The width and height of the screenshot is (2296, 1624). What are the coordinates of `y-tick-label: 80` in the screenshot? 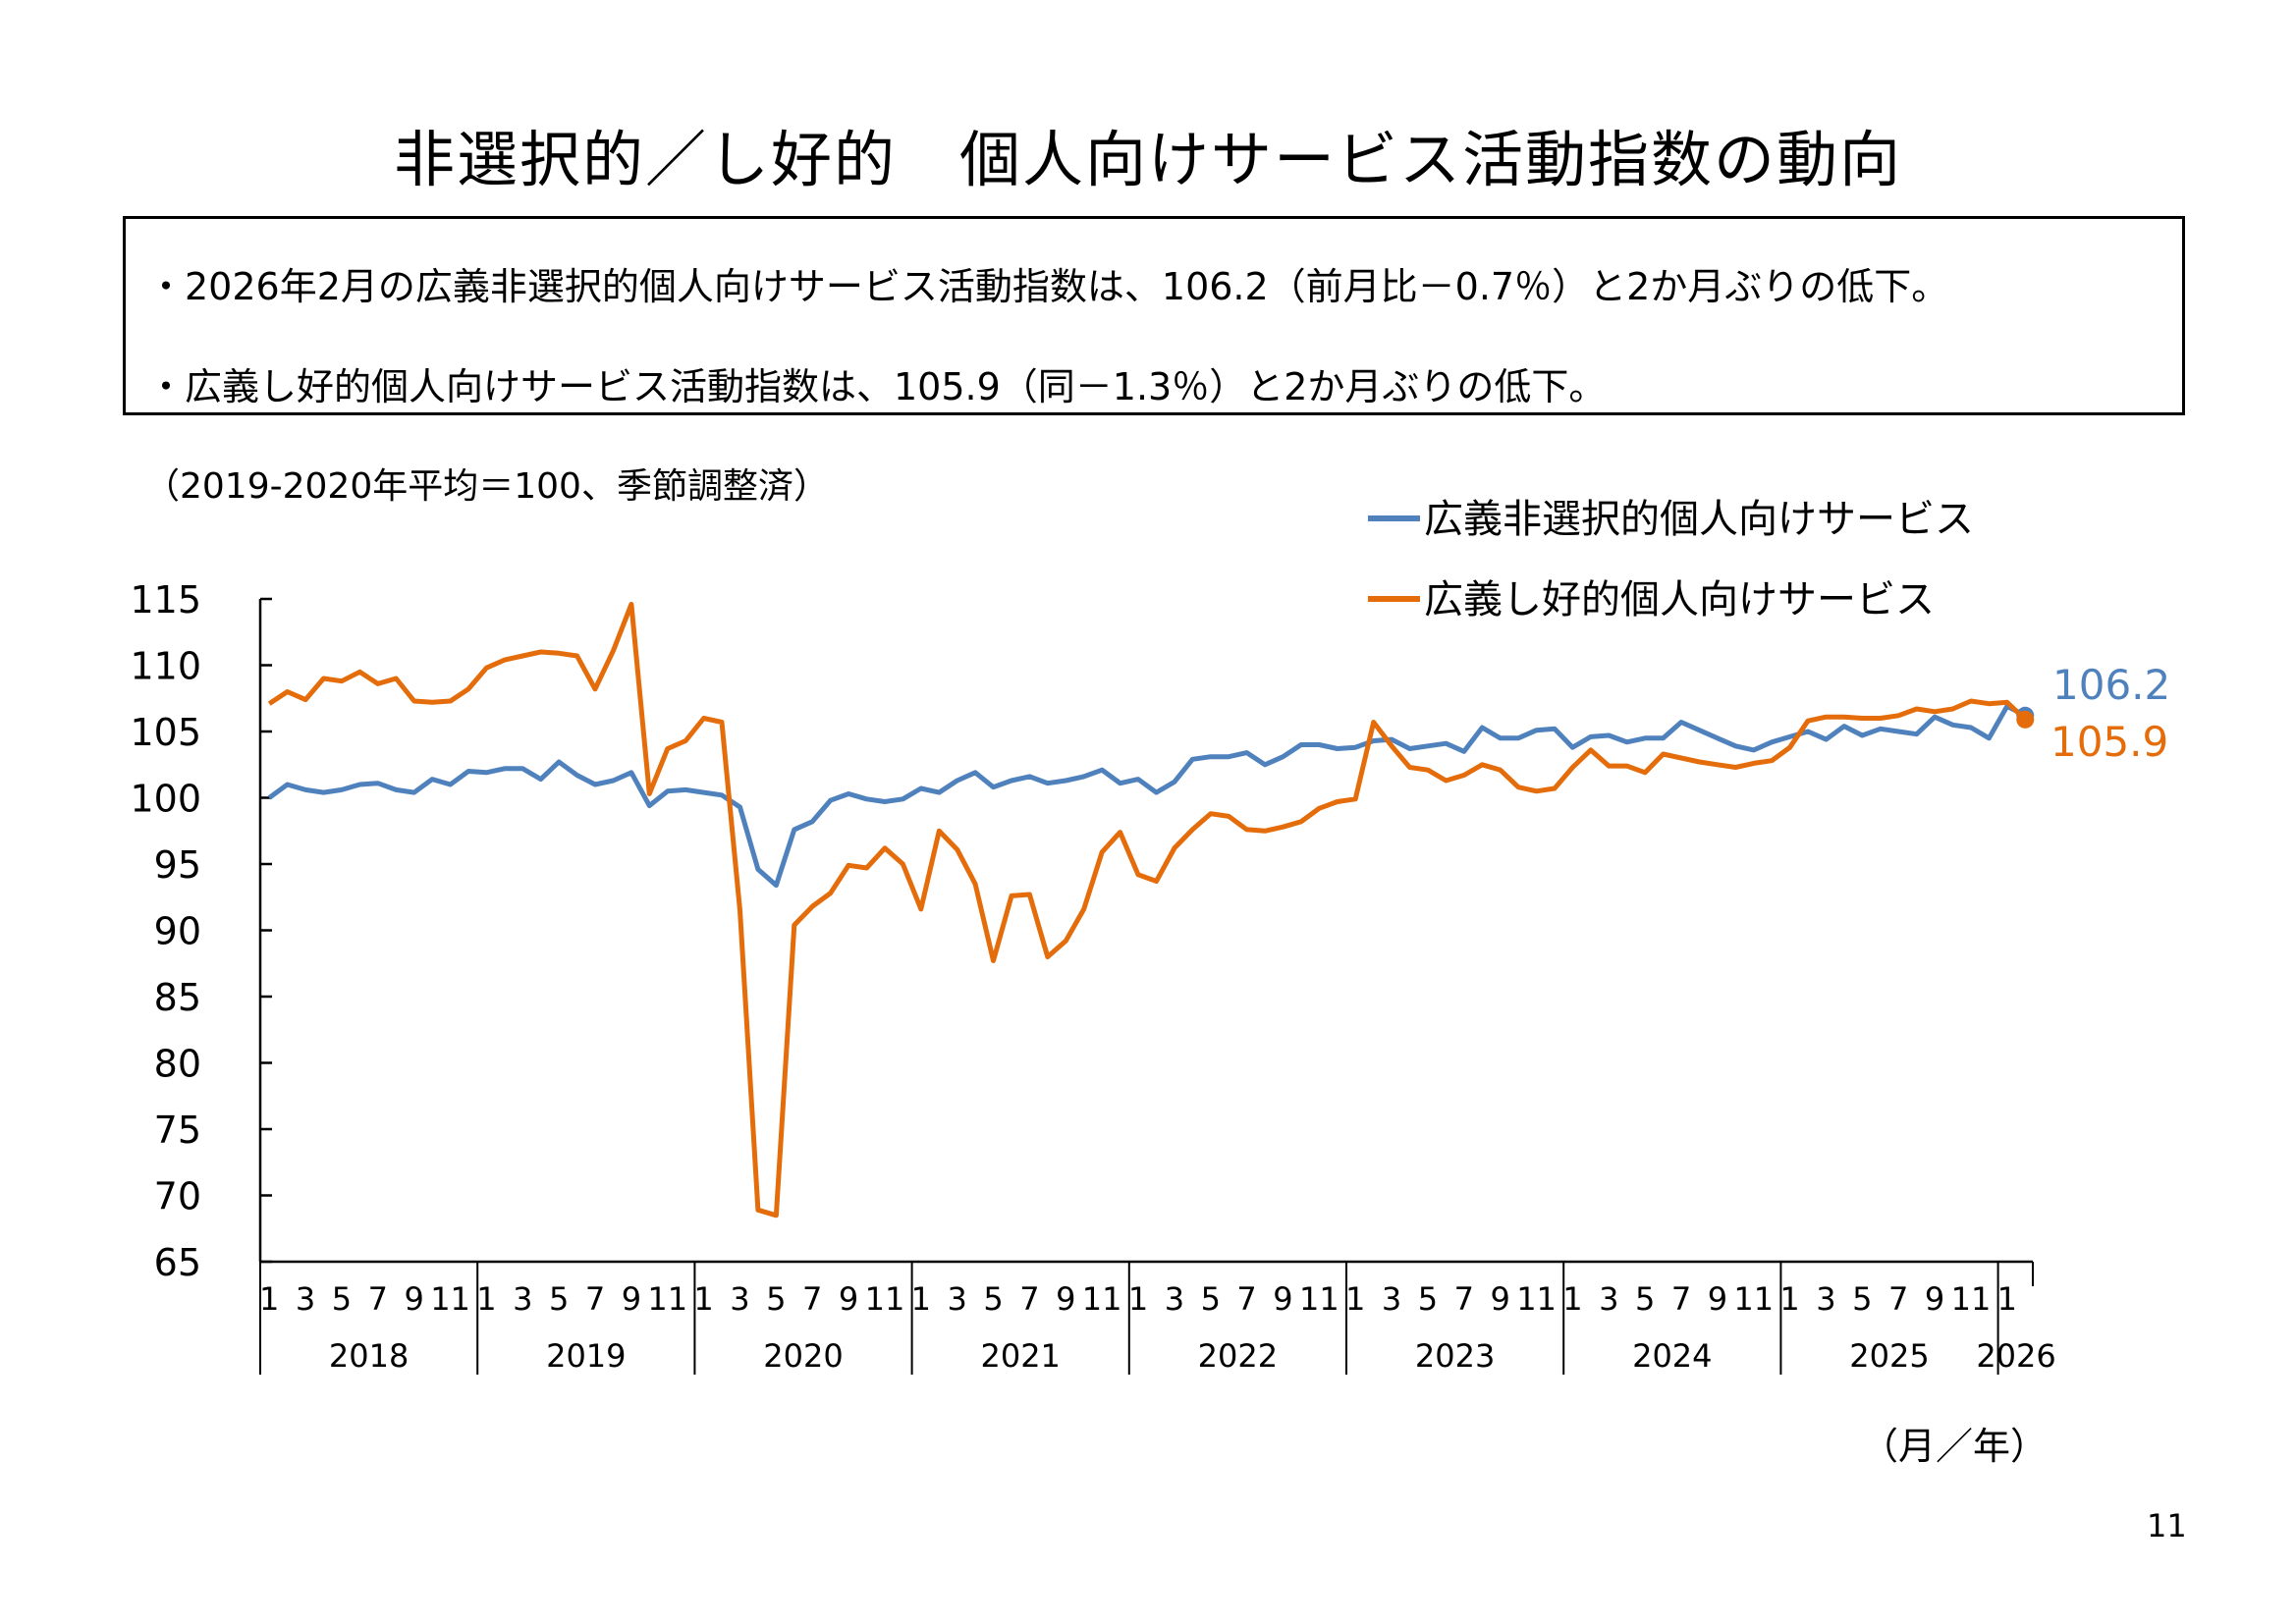 It's located at (177, 1064).